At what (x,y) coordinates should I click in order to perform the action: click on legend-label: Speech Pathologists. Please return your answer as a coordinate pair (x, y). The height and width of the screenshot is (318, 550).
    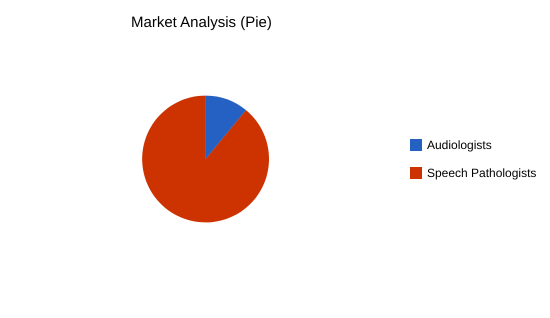
    Looking at the image, I should click on (481, 173).